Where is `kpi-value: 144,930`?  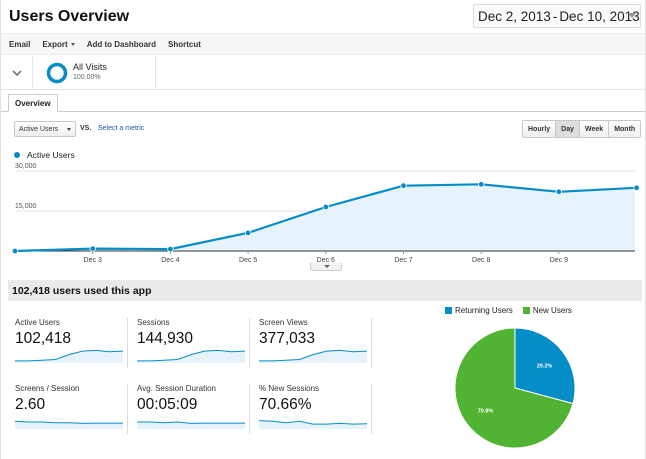
kpi-value: 144,930 is located at coordinates (165, 338).